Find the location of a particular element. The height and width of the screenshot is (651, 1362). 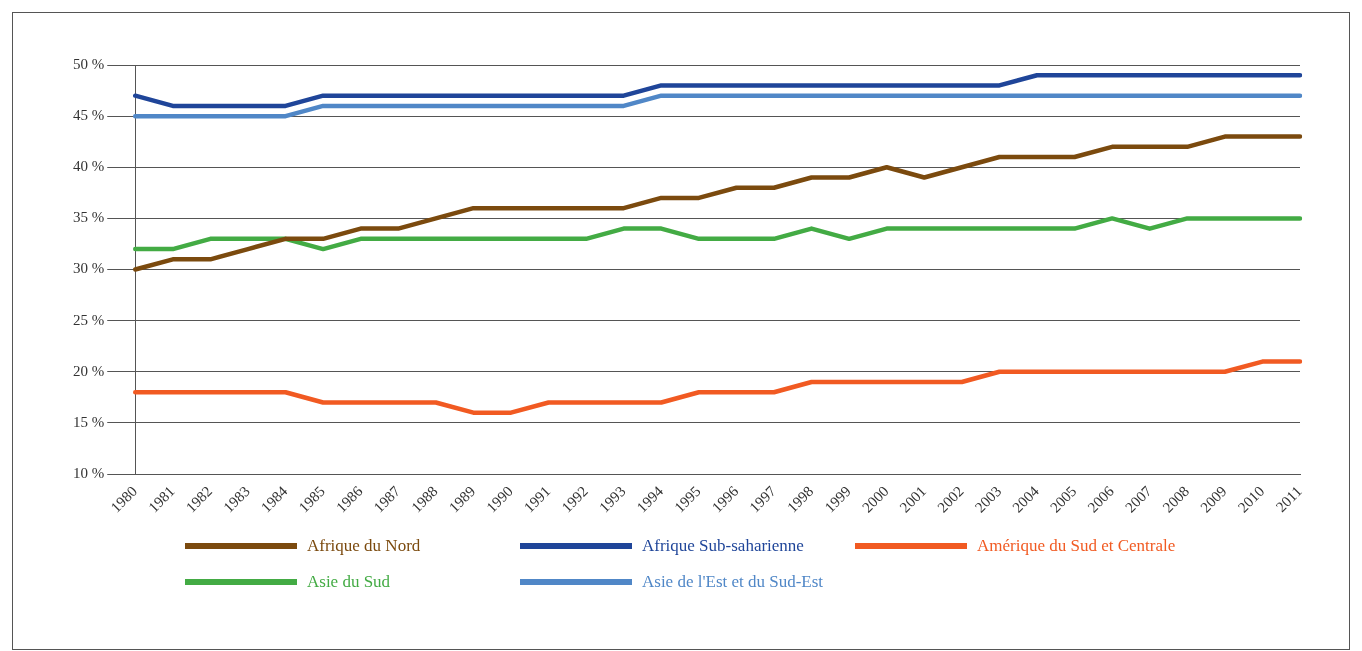

y-tick-label: 25 % is located at coordinates (89, 319).